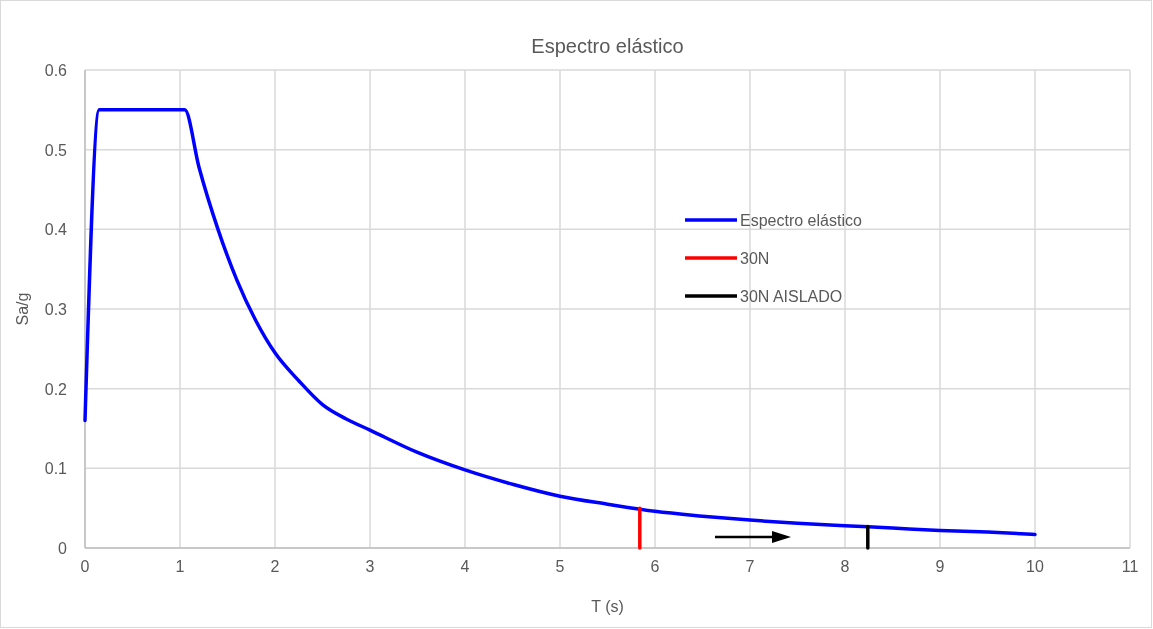  Describe the element at coordinates (56, 469) in the screenshot. I see `y-tick-label: 0.1` at that location.